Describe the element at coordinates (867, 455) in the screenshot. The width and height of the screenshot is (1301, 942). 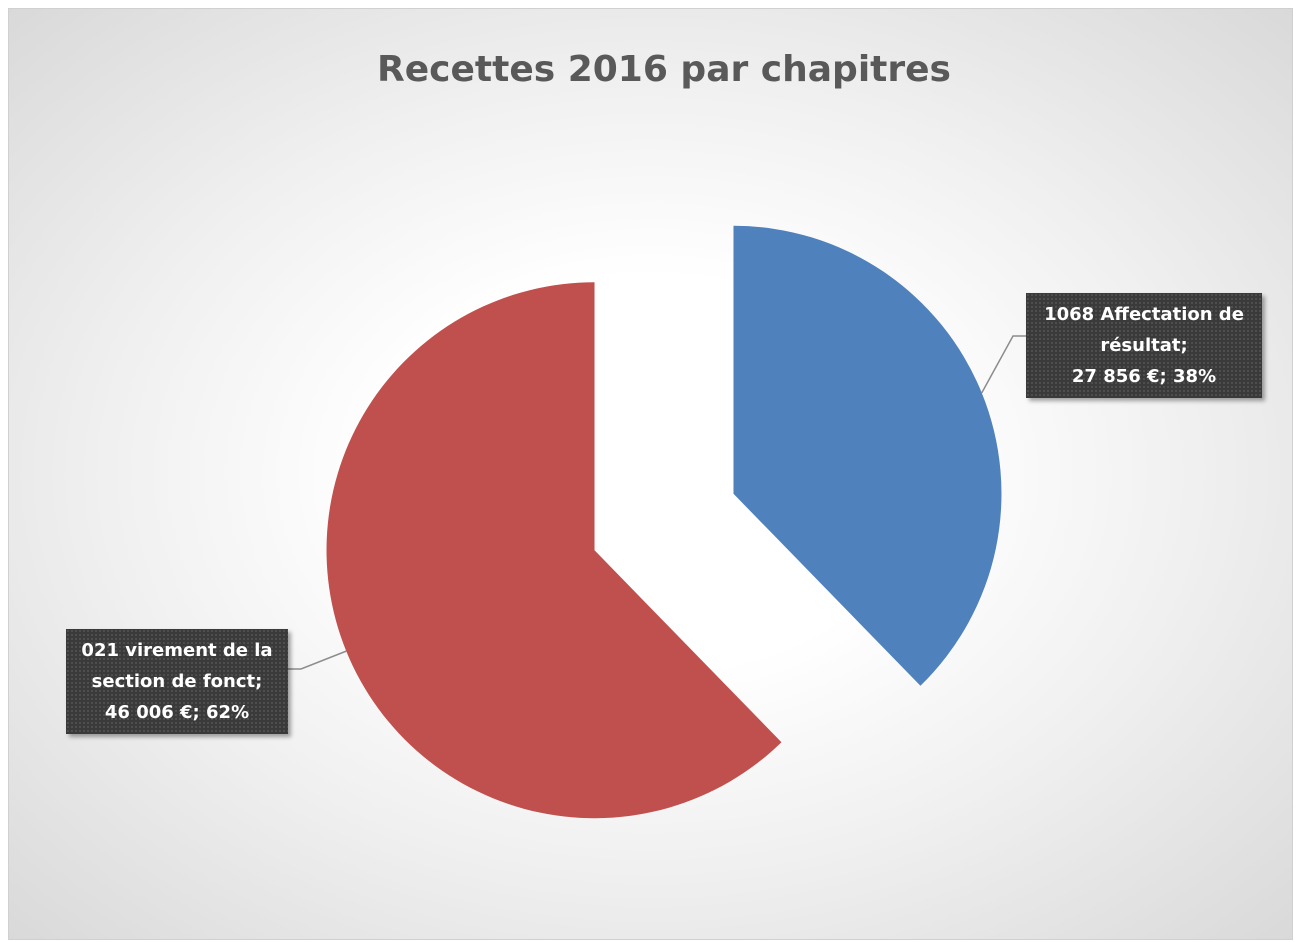
I see `pie-slice` at that location.